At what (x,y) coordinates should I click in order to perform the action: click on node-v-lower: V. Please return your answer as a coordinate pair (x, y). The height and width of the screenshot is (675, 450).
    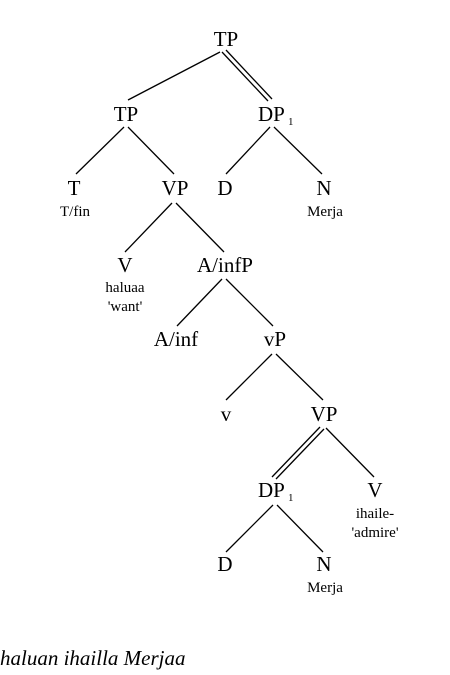
    Looking at the image, I should click on (374, 490).